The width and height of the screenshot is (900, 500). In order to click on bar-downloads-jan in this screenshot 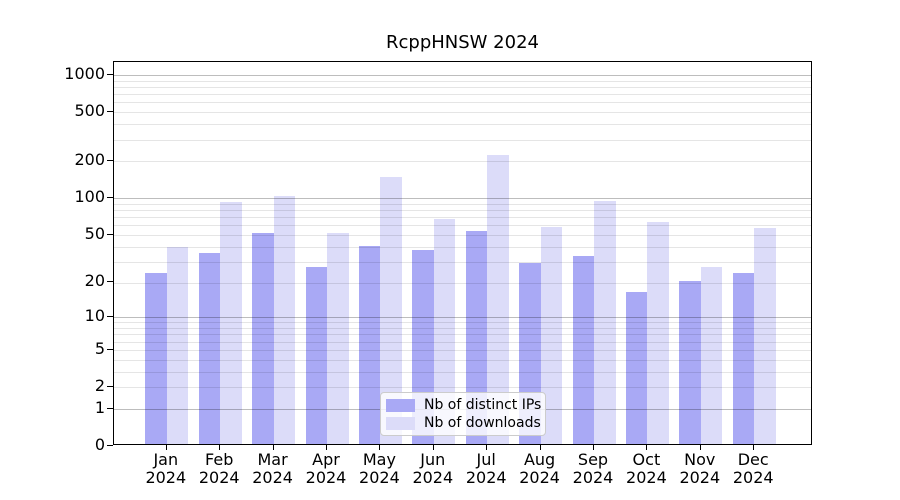, I will do `click(177, 345)`.